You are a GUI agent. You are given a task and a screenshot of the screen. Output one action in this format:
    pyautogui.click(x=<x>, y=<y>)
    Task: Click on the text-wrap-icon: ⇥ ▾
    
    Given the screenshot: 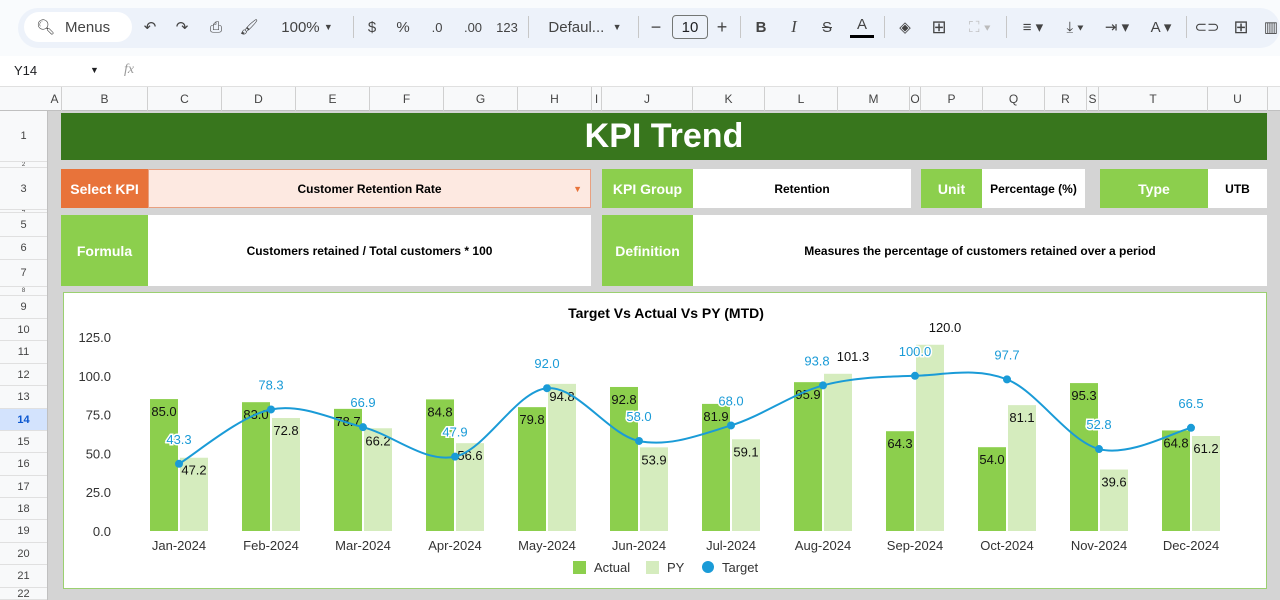 What is the action you would take?
    pyautogui.click(x=1117, y=27)
    